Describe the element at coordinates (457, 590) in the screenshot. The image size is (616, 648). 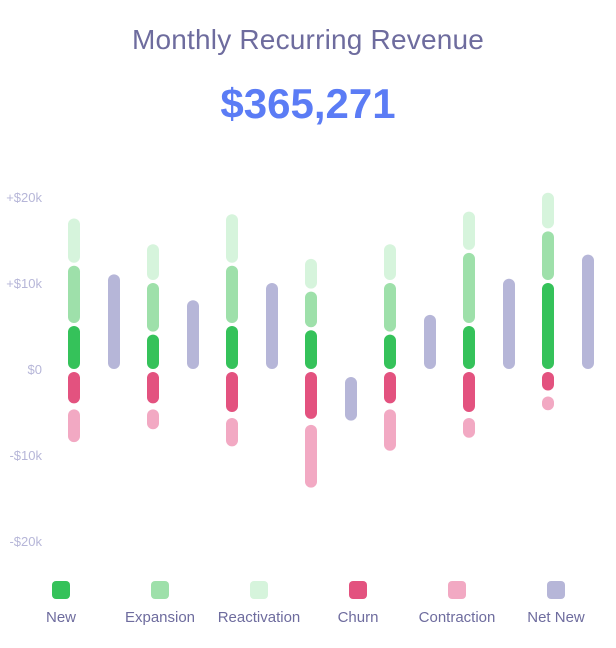
I see `legend-swatch-contraction` at that location.